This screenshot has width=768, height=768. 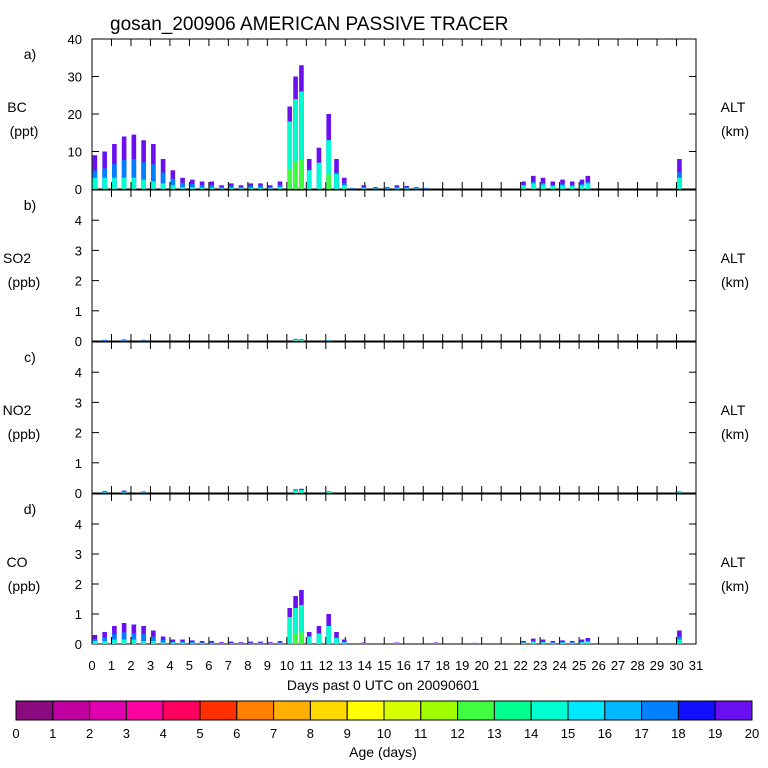 I want to click on panel-ylabel: NO2, so click(x=17, y=410).